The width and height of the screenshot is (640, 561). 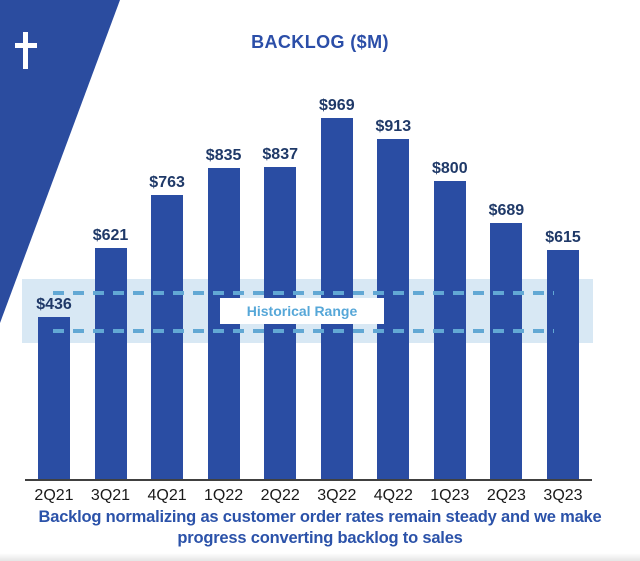 What do you see at coordinates (167, 182) in the screenshot?
I see `bar-value-label-4Q21: $763` at bounding box center [167, 182].